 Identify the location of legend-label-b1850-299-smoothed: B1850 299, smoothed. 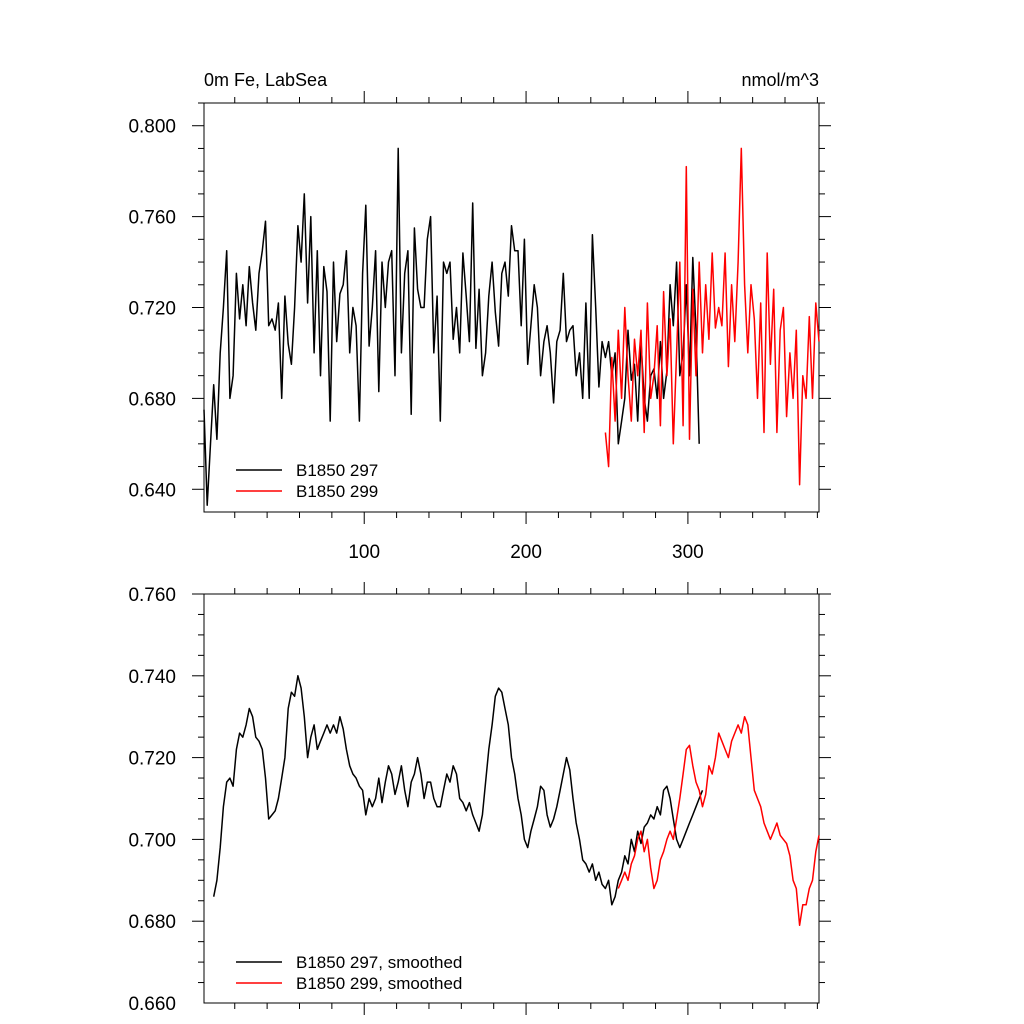
(379, 983).